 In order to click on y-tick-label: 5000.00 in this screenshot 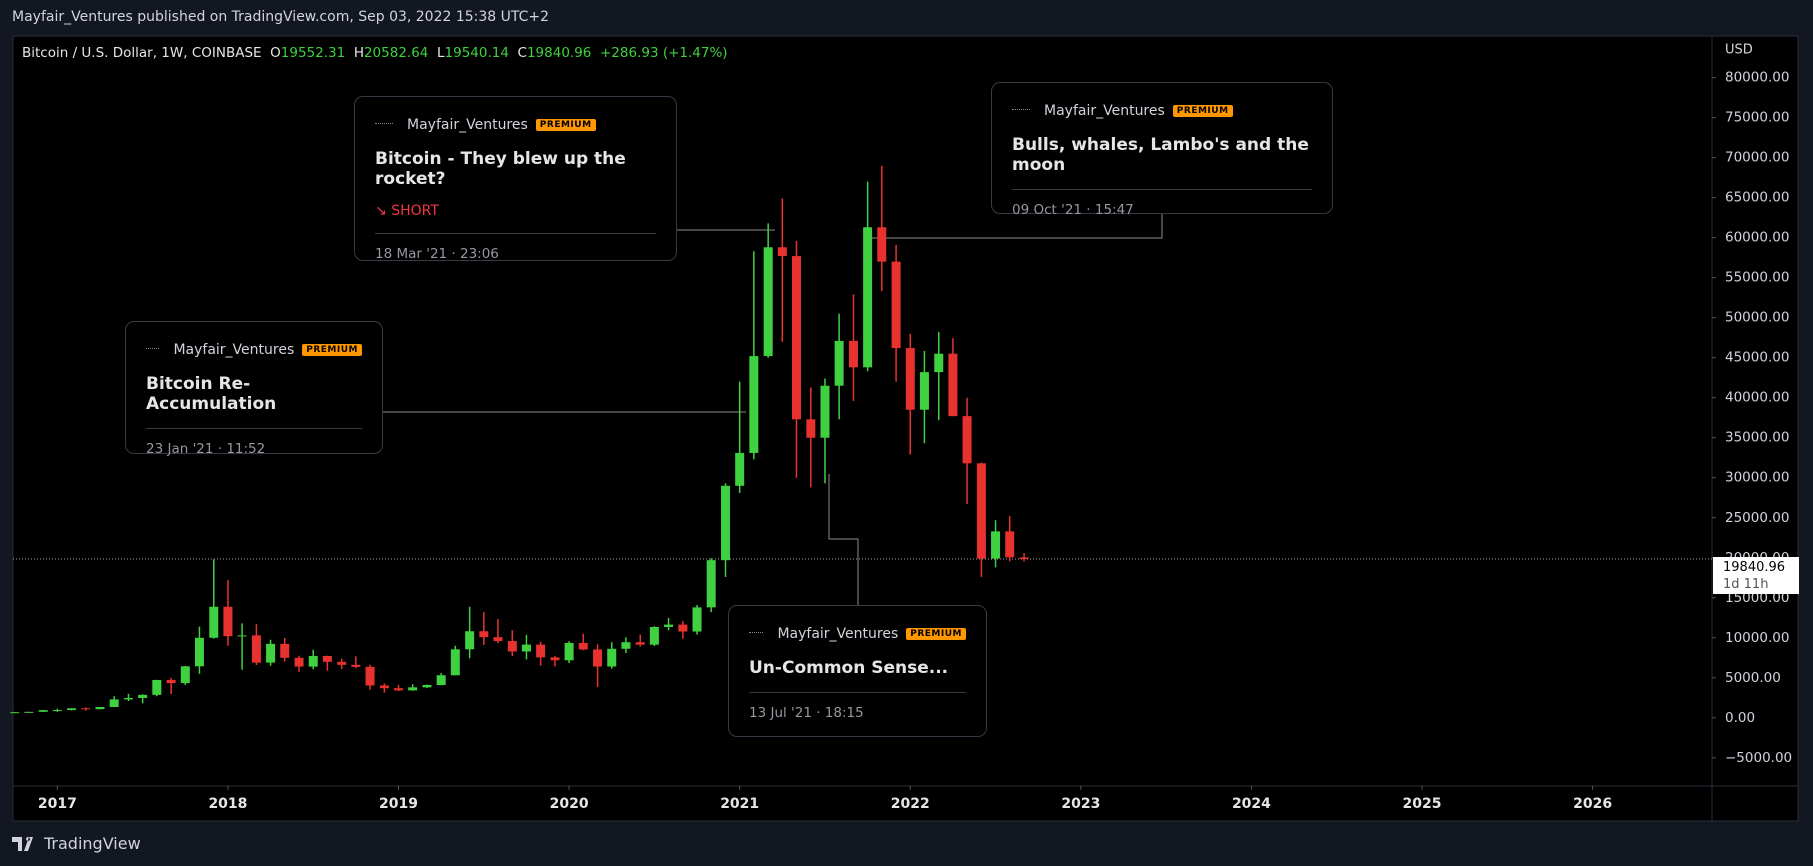, I will do `click(1753, 678)`.